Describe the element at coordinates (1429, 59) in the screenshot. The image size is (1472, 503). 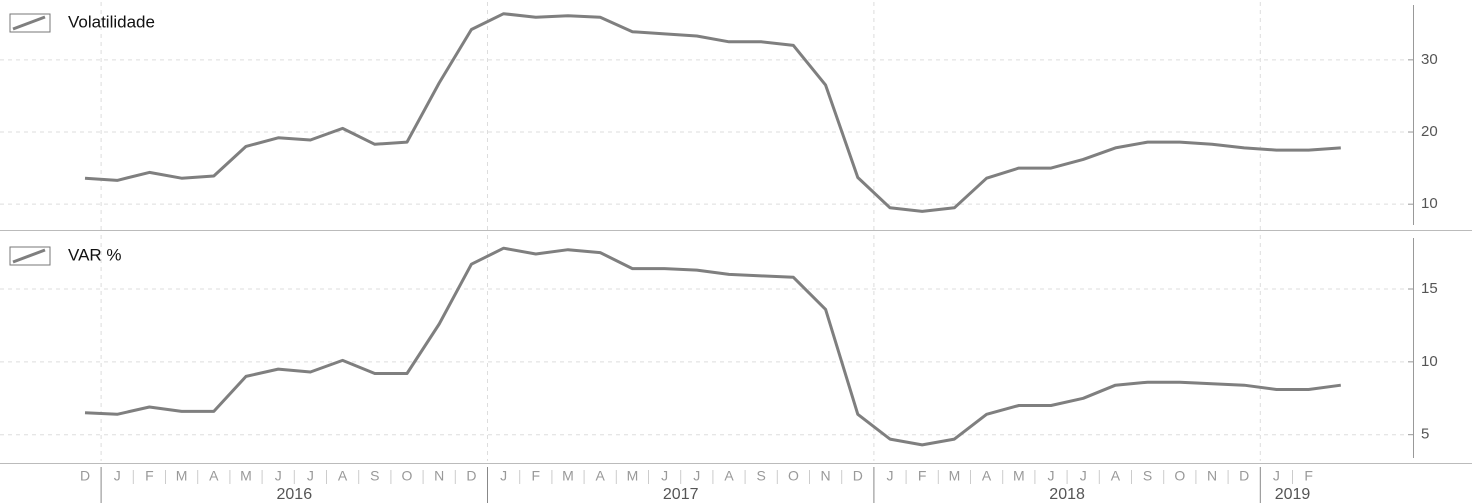
I see `y-tick-label: 30` at that location.